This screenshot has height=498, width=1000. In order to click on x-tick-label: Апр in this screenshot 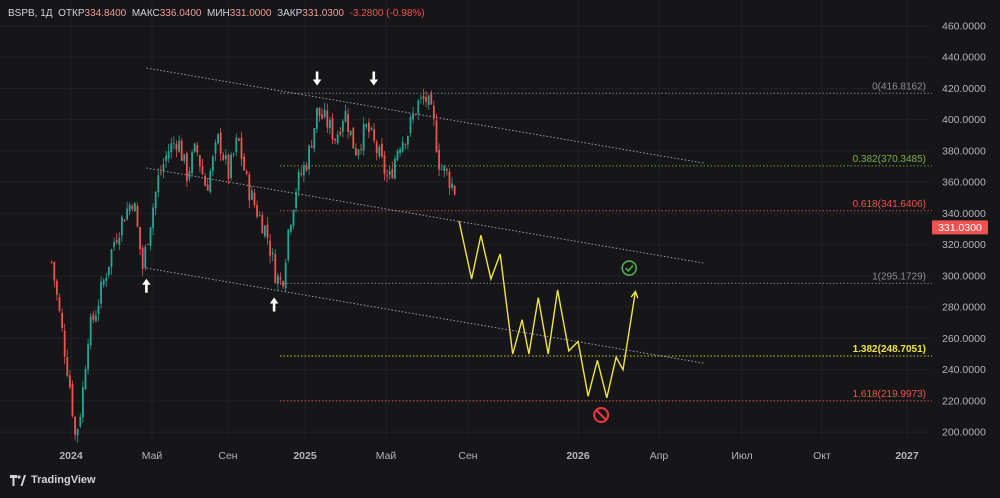, I will do `click(659, 456)`.